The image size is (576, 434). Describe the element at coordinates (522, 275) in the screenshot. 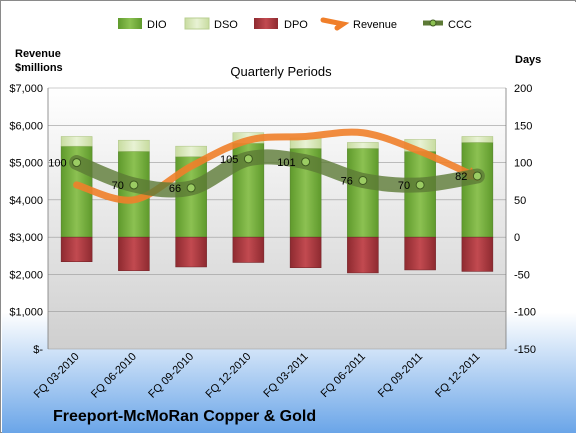

I see `right-tick-label: -50` at that location.